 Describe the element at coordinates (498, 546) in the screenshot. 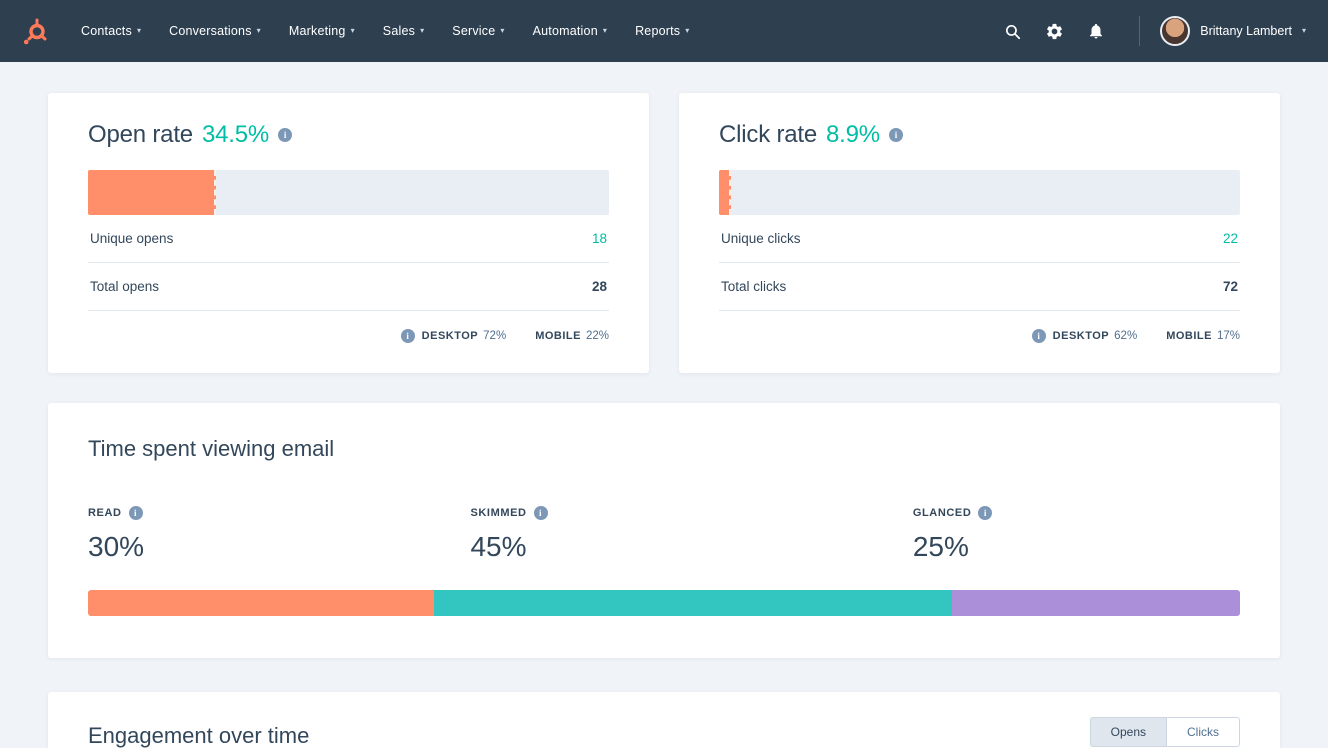

I see `skimmed-value: 45%` at that location.